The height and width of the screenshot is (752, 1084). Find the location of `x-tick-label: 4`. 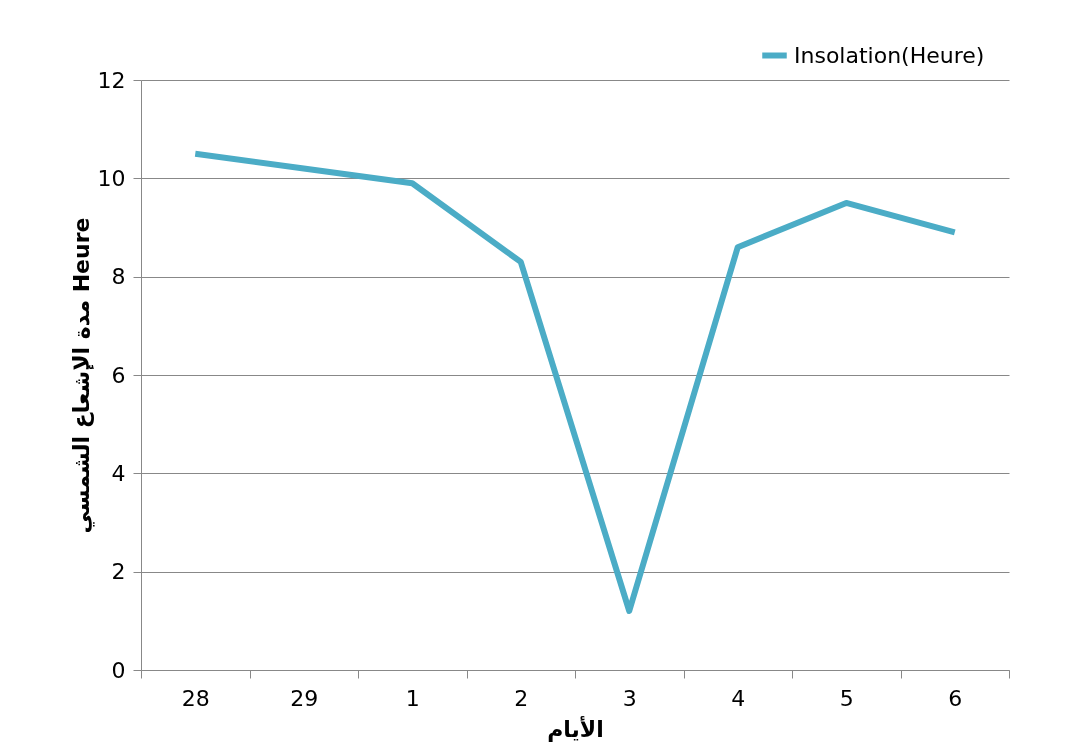

x-tick-label: 4 is located at coordinates (738, 698).